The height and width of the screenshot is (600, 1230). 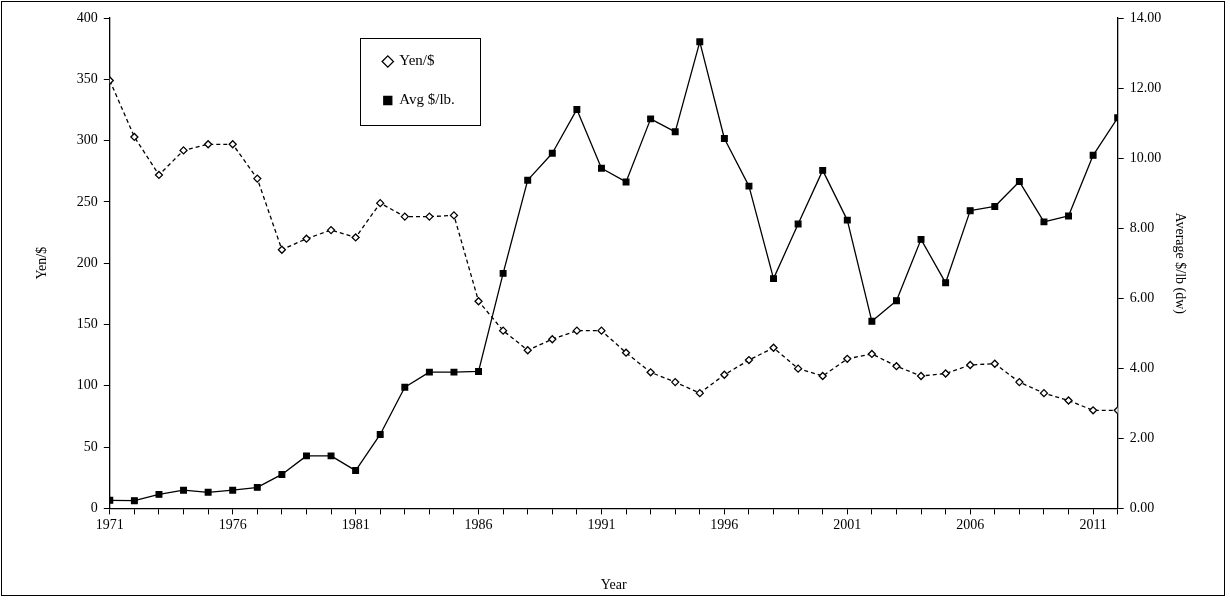 I want to click on y2-tick-label: 12.00, so click(x=1145, y=87).